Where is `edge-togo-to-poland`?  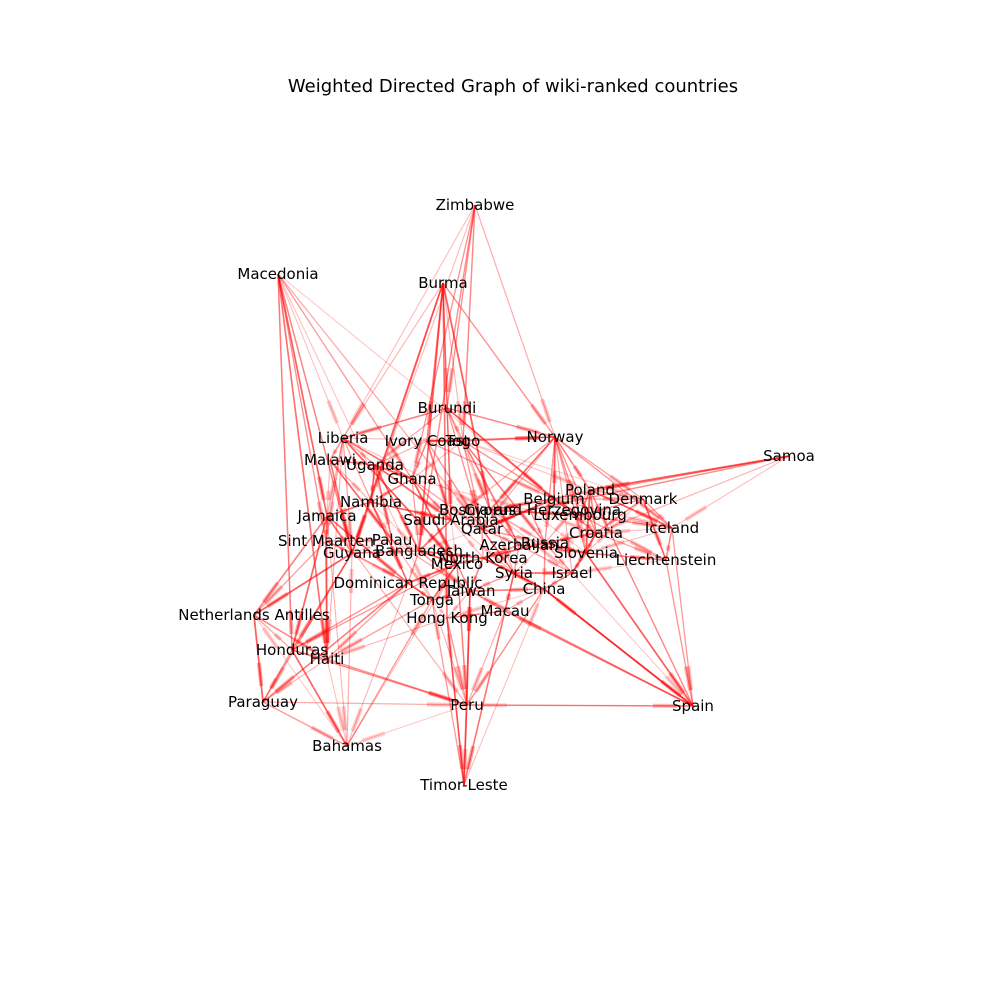
edge-togo-to-poland is located at coordinates (526, 465).